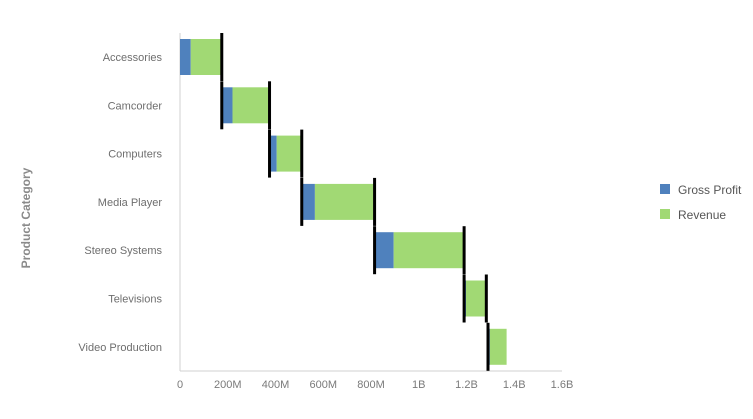 This screenshot has height=419, width=753. Describe the element at coordinates (514, 385) in the screenshot. I see `x-tick-label-7: 1.4B` at that location.